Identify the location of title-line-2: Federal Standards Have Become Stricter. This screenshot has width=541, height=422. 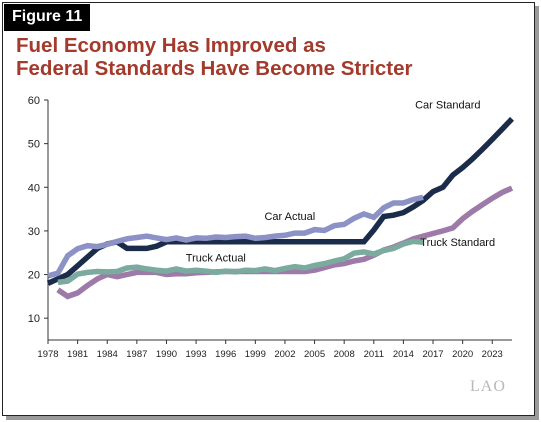
(214, 68).